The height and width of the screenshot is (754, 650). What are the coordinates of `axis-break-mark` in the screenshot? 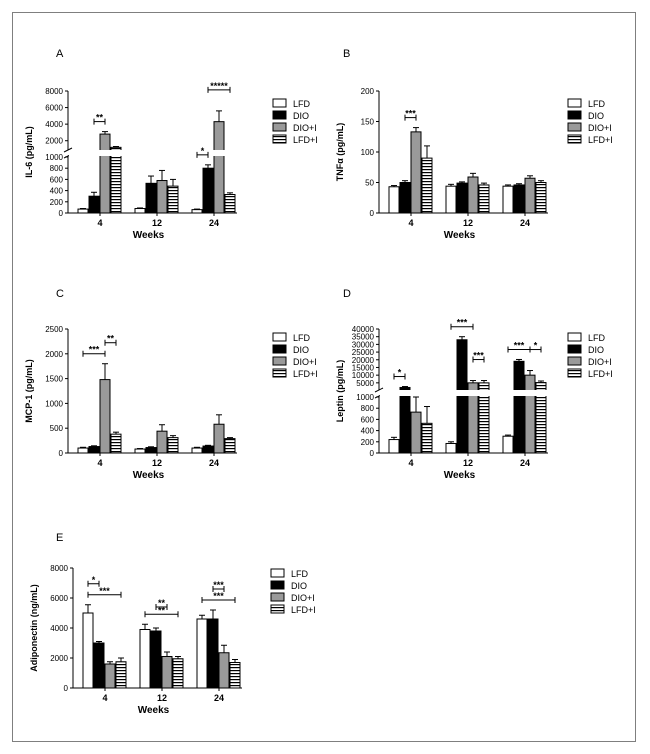 It's located at (68, 150).